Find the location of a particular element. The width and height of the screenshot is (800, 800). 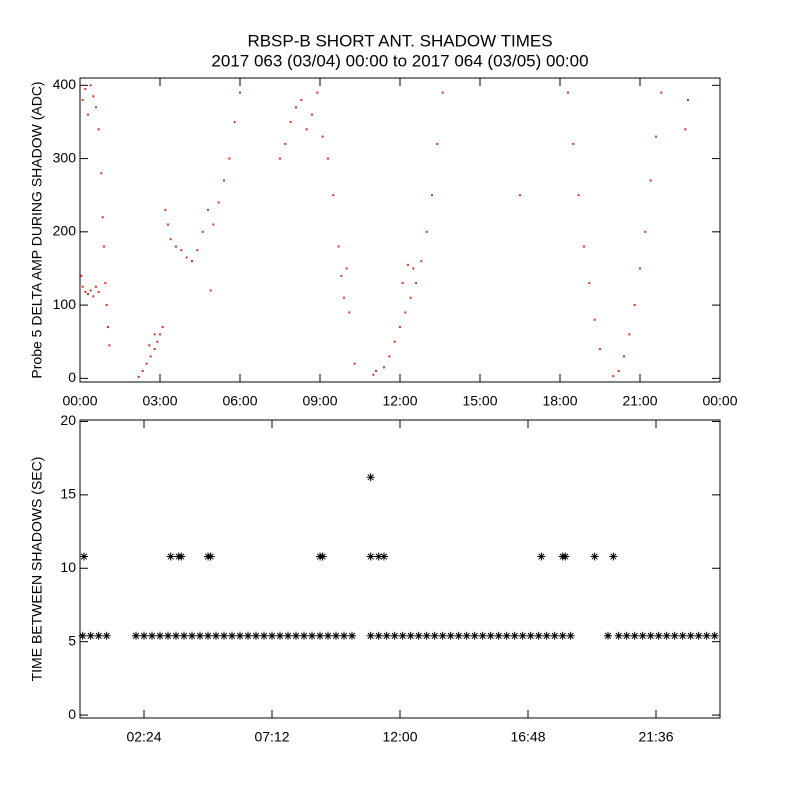

x-tick-label: 02:24 is located at coordinates (143, 737).